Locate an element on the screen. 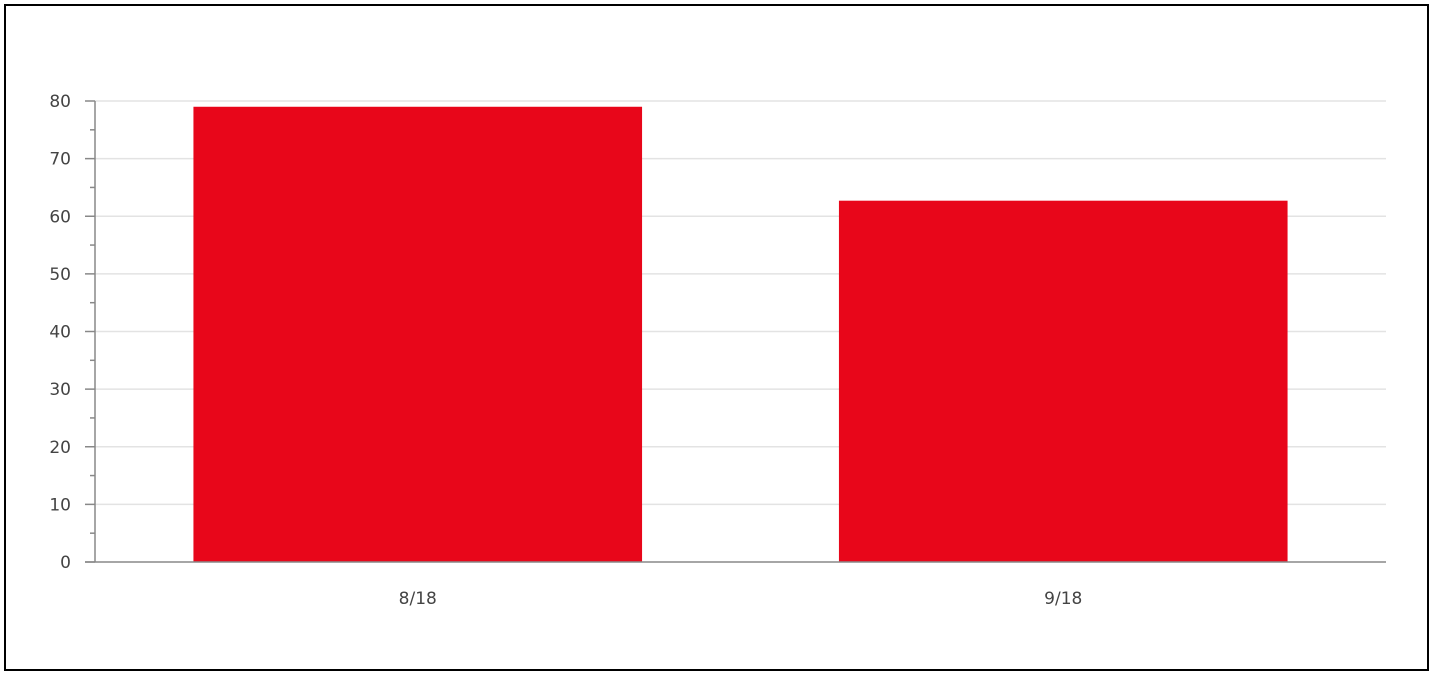 This screenshot has width=1438, height=673. y-tick-label: 40 is located at coordinates (60, 333).